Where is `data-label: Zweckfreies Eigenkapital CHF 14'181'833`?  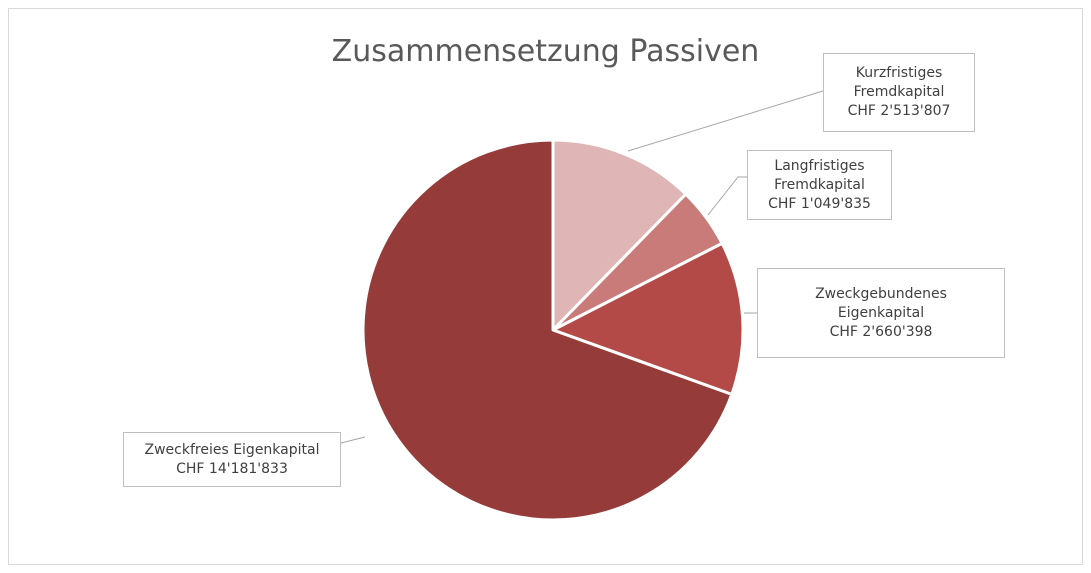 data-label: Zweckfreies Eigenkapital CHF 14'181'833 is located at coordinates (232, 459).